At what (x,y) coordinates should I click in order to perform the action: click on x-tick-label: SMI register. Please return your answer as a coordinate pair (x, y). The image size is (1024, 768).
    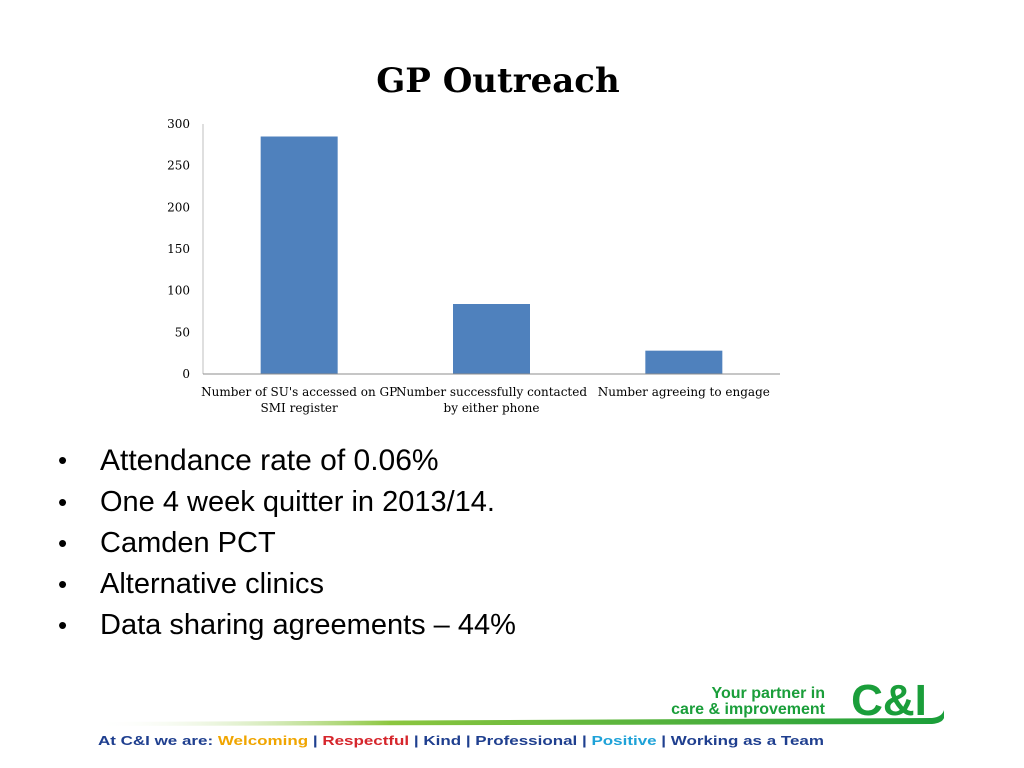
    Looking at the image, I should click on (300, 408).